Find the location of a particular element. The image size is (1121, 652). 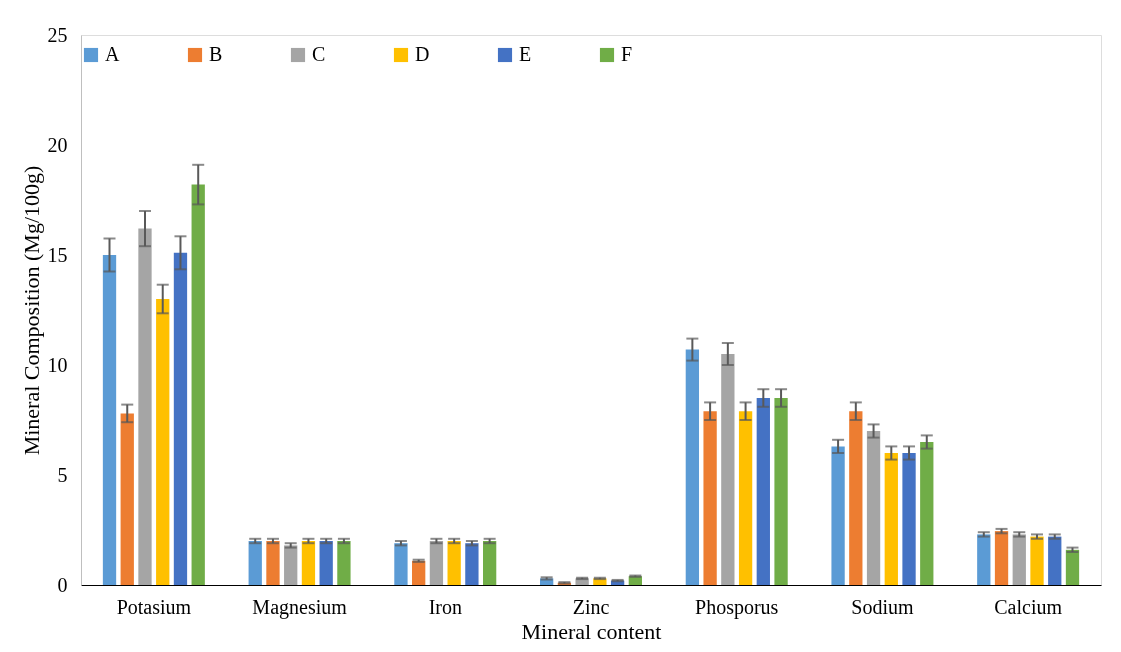

y-axis-title: Mineral Composition (Mg/100g) is located at coordinates (31, 310).